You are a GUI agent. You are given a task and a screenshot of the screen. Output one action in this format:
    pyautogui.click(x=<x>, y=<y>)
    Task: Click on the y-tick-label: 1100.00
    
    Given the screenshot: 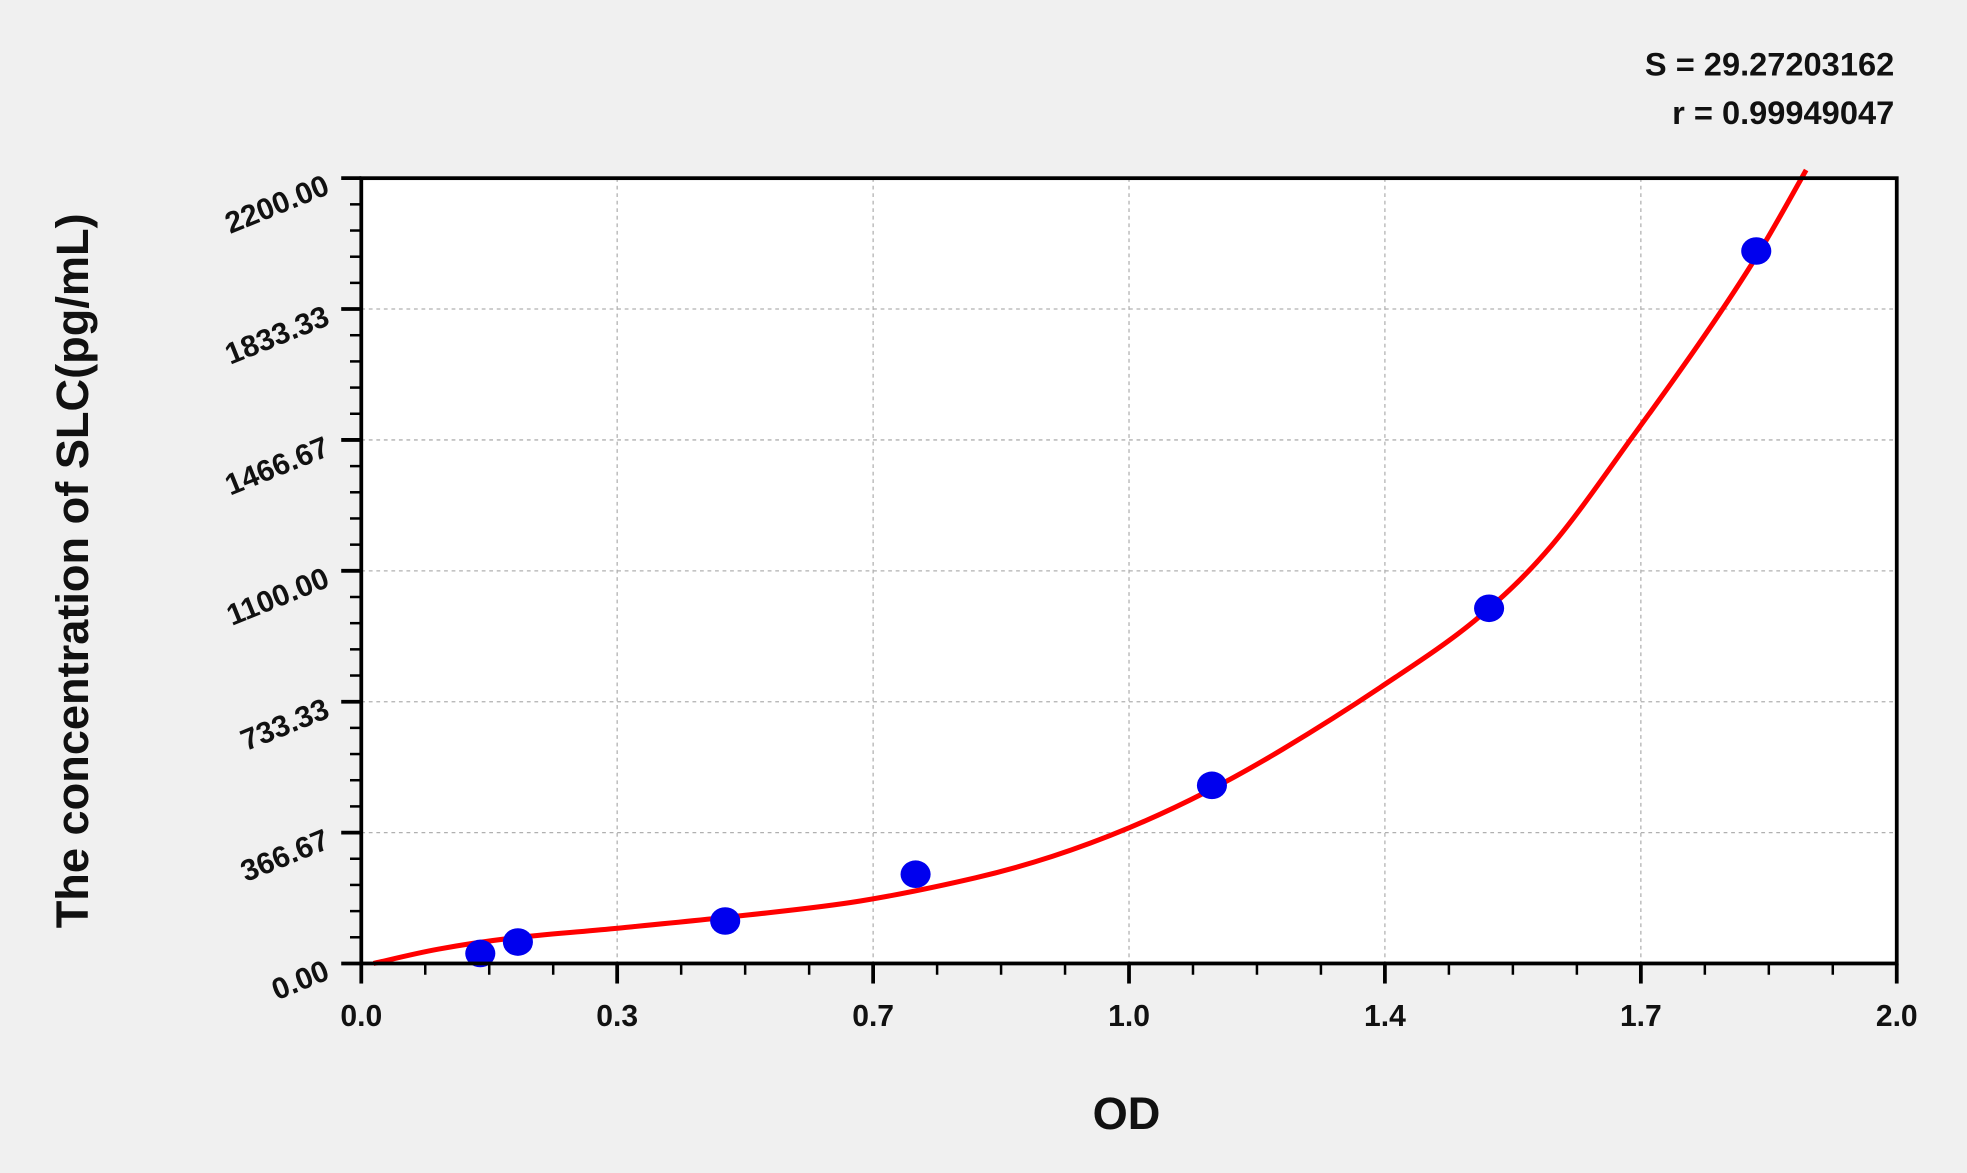 What is the action you would take?
    pyautogui.click(x=278, y=597)
    